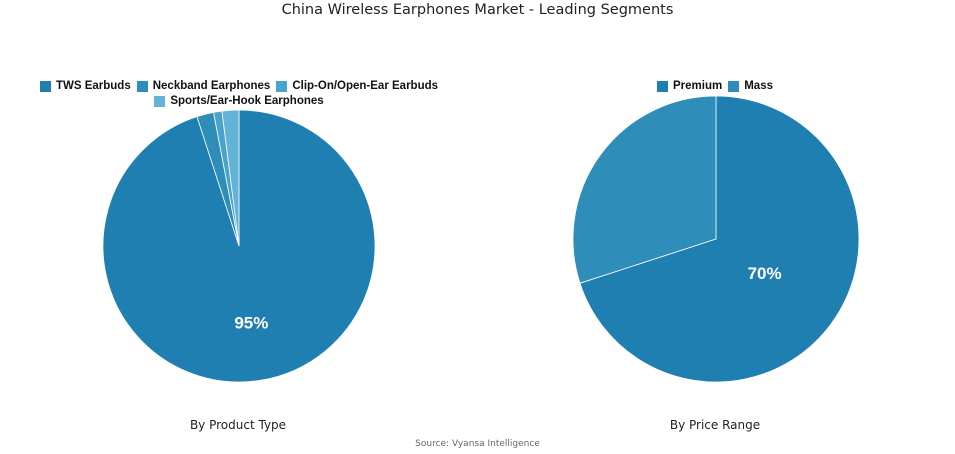  Describe the element at coordinates (251, 322) in the screenshot. I see `data-label-tws-earbuds: 95%` at that location.